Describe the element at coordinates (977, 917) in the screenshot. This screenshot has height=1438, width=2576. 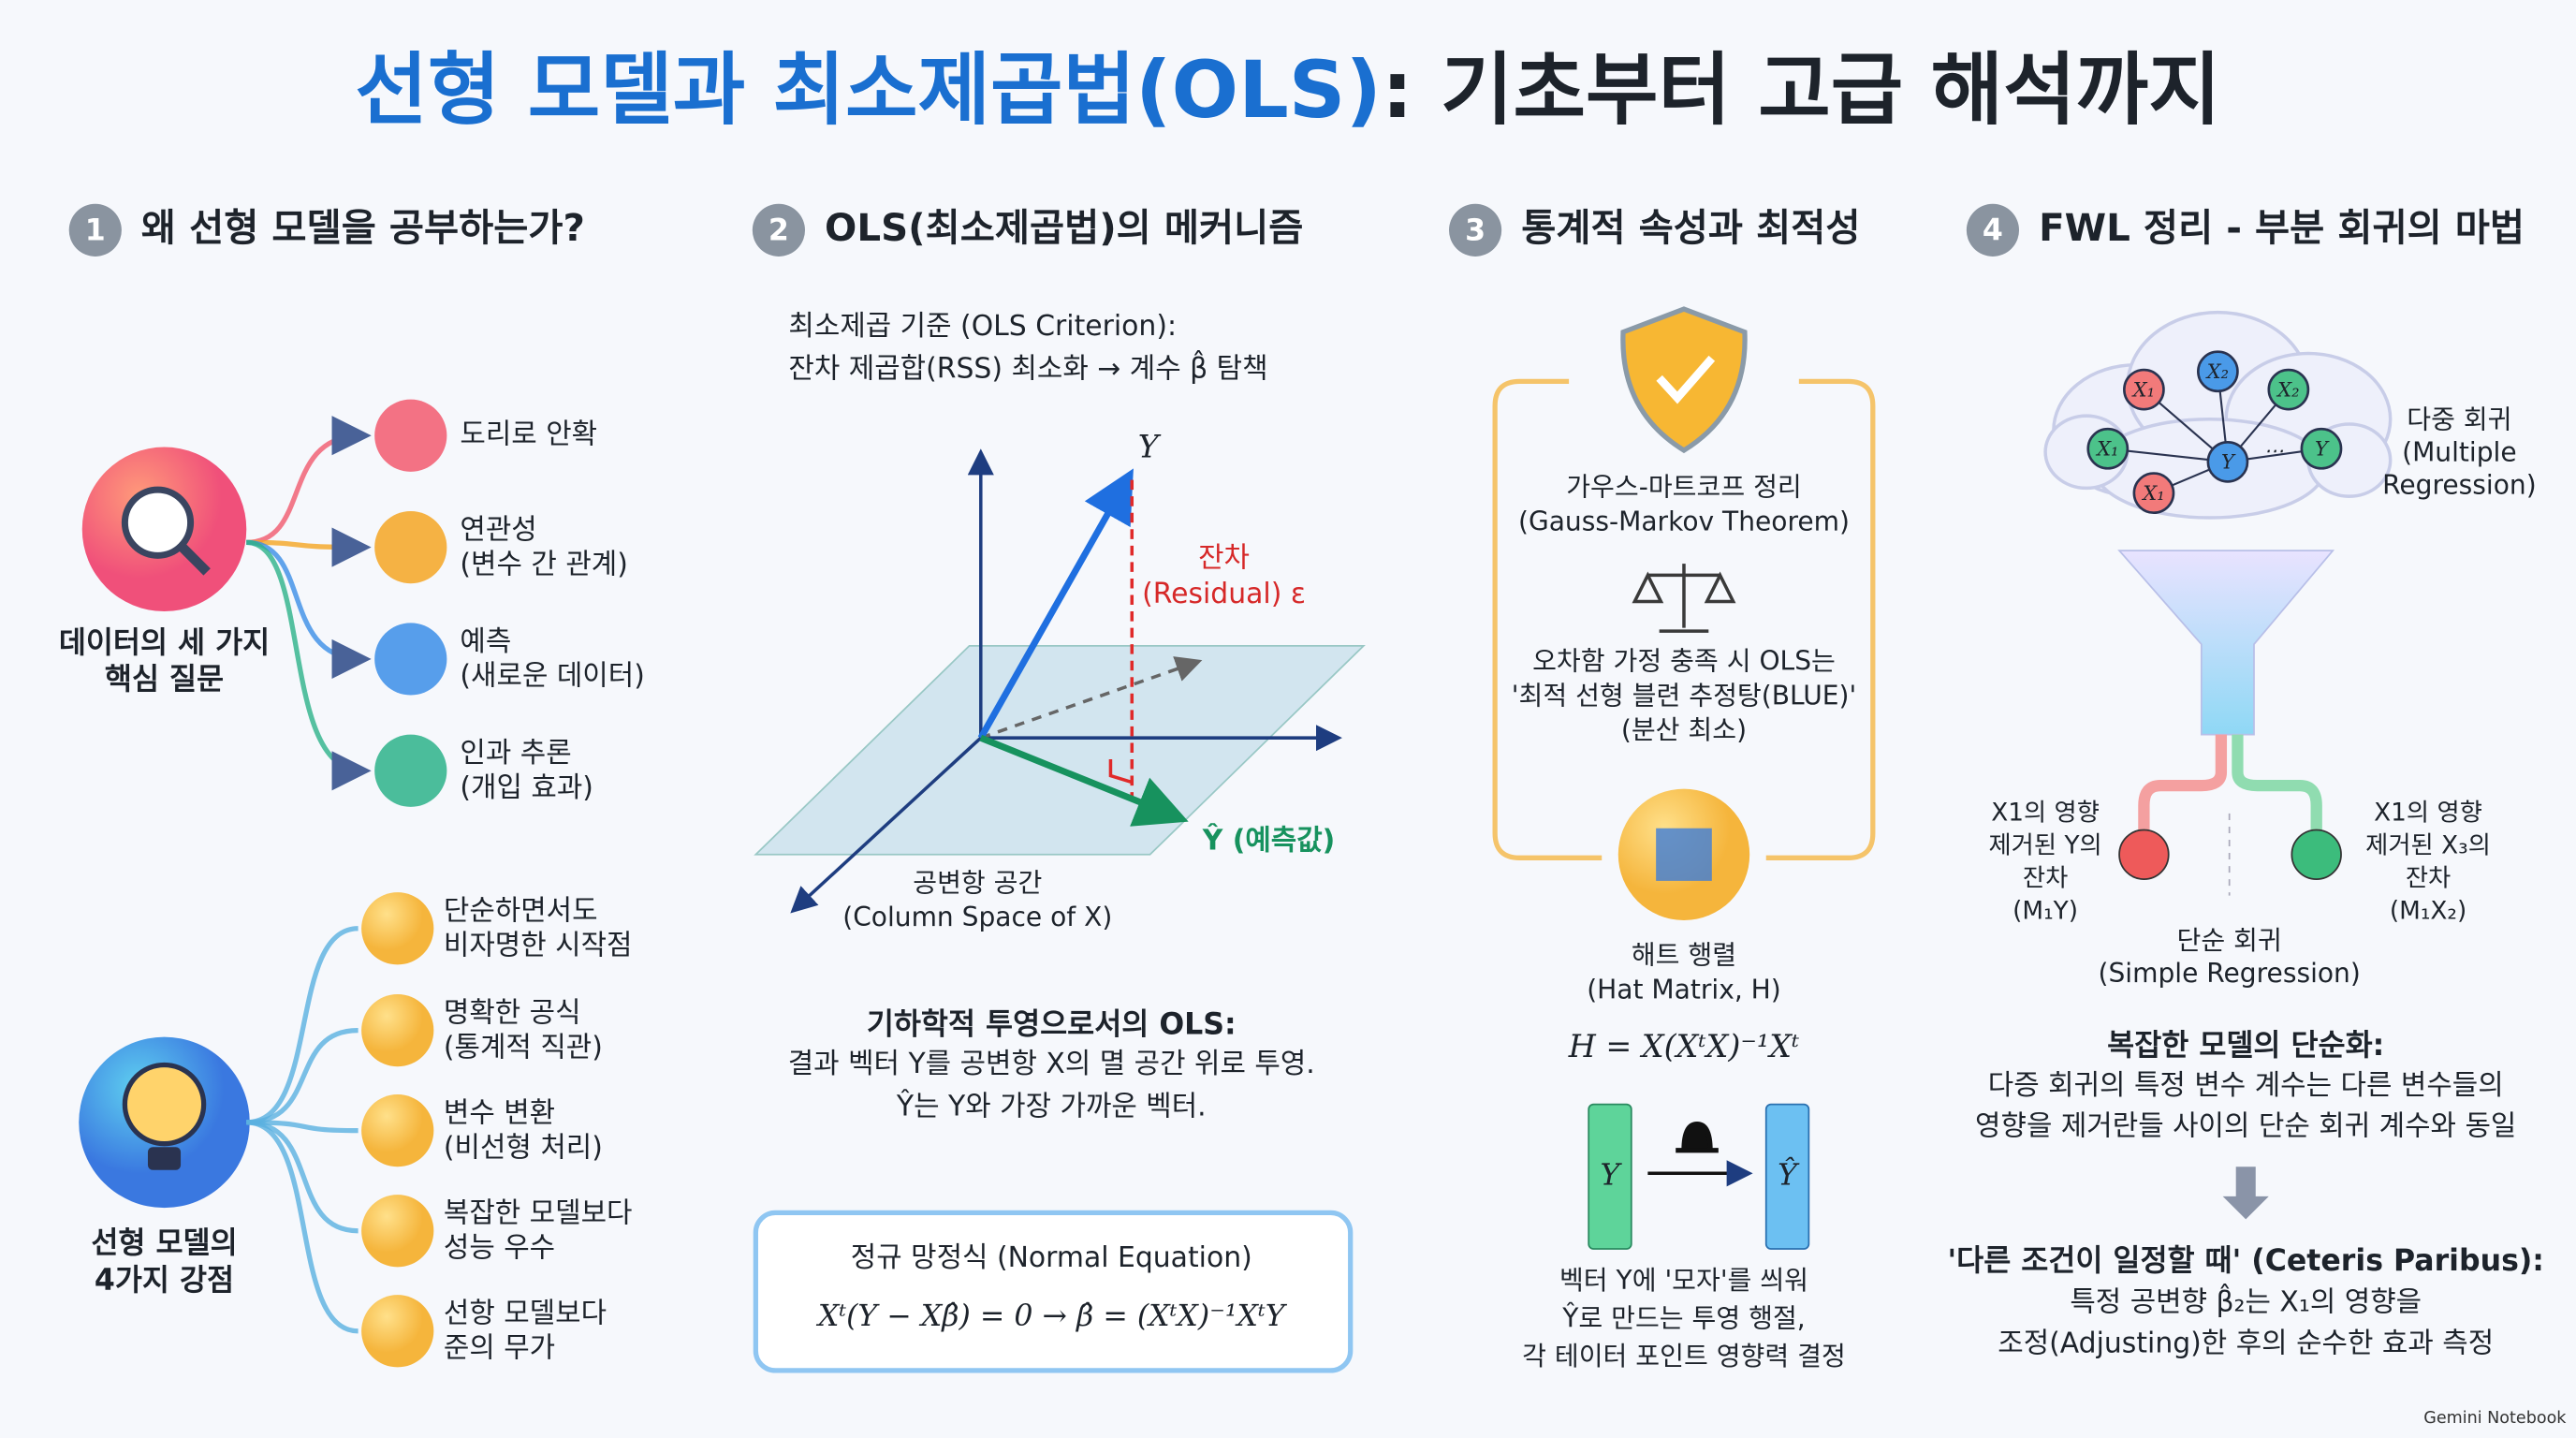
I see `space-label: (Column Space of X)` at that location.